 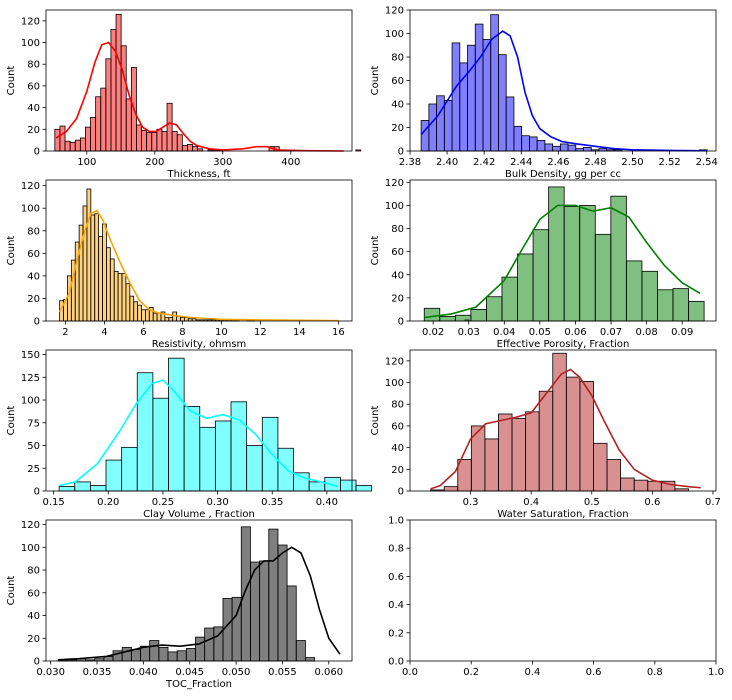 I want to click on x-tick-label: 12, so click(x=260, y=332).